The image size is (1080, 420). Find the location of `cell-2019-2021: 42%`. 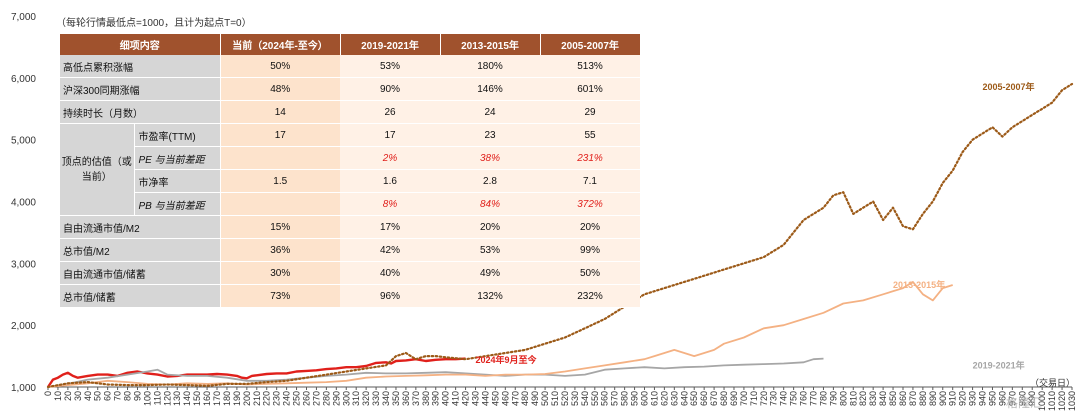

cell-2019-2021: 42% is located at coordinates (390, 250).